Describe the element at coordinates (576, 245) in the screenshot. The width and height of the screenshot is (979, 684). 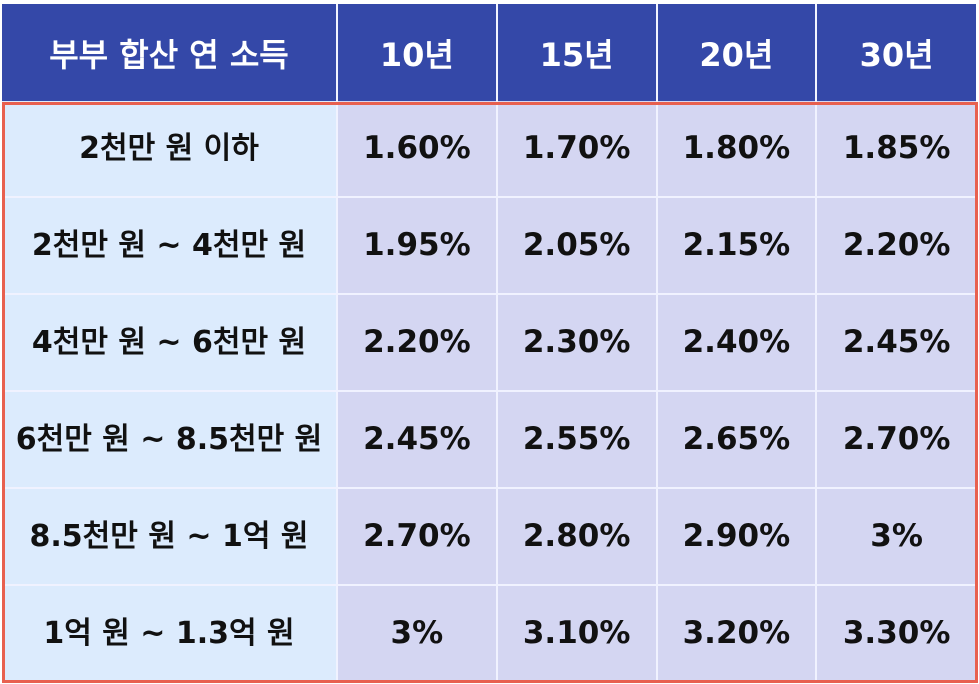
I see `rate-cell: 2.05%` at that location.